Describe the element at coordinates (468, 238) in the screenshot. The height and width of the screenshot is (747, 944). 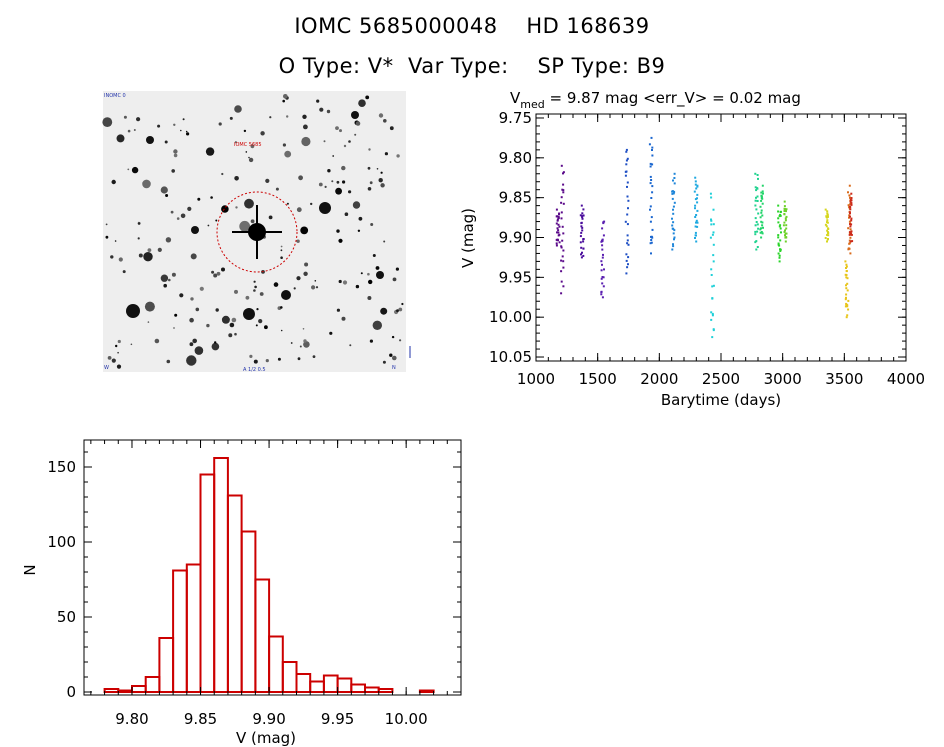
I see `light-curve-y-axis-label: V (mag)` at that location.